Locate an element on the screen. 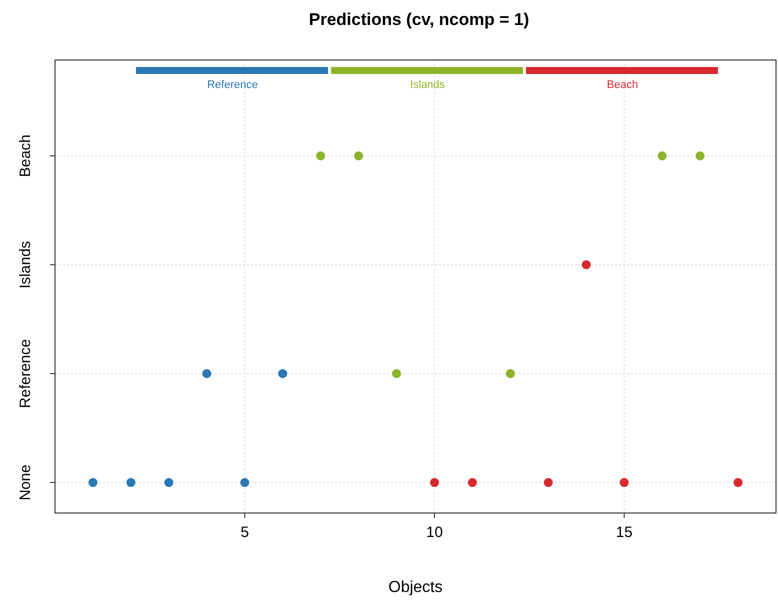 This screenshot has height=605, width=778. legend-entry: Beach is located at coordinates (622, 79).